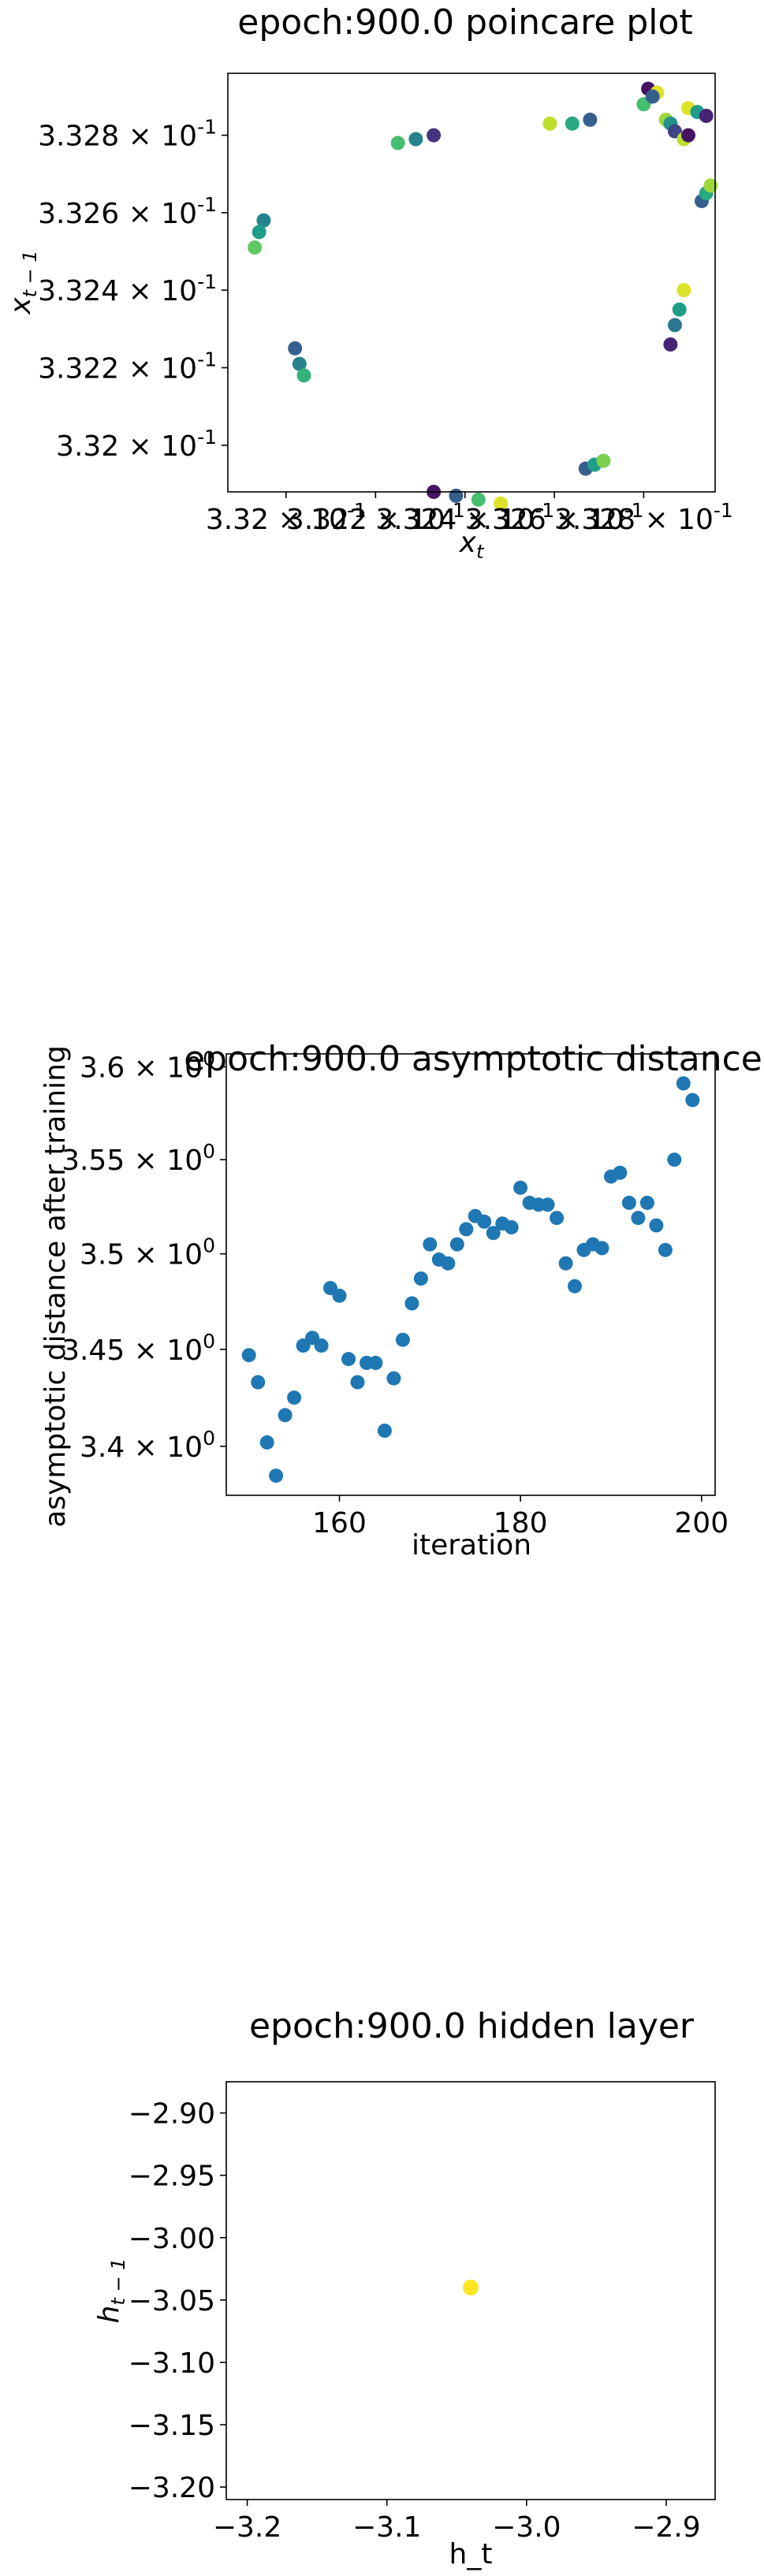  What do you see at coordinates (138, 1348) in the screenshot?
I see `y-tick-label: 3.45 × 100` at bounding box center [138, 1348].